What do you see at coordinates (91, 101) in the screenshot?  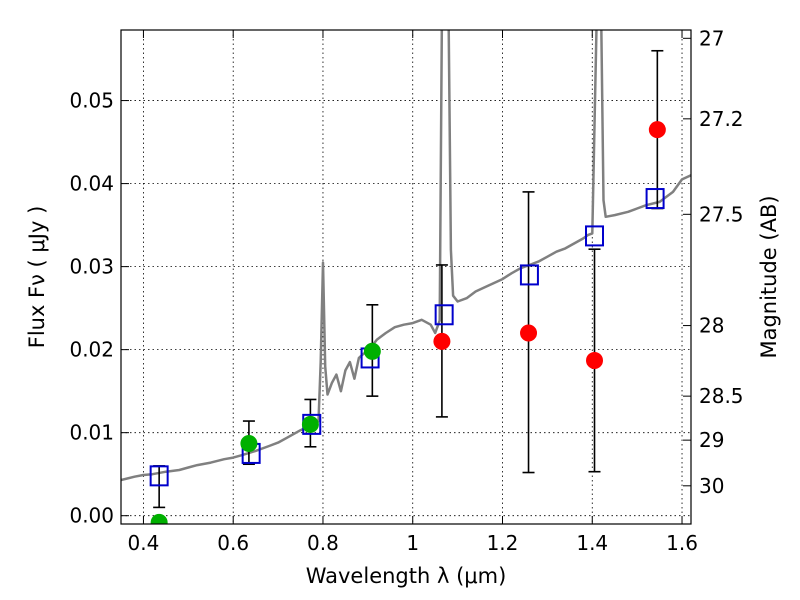 I see `y-tick-label: 0.05` at bounding box center [91, 101].